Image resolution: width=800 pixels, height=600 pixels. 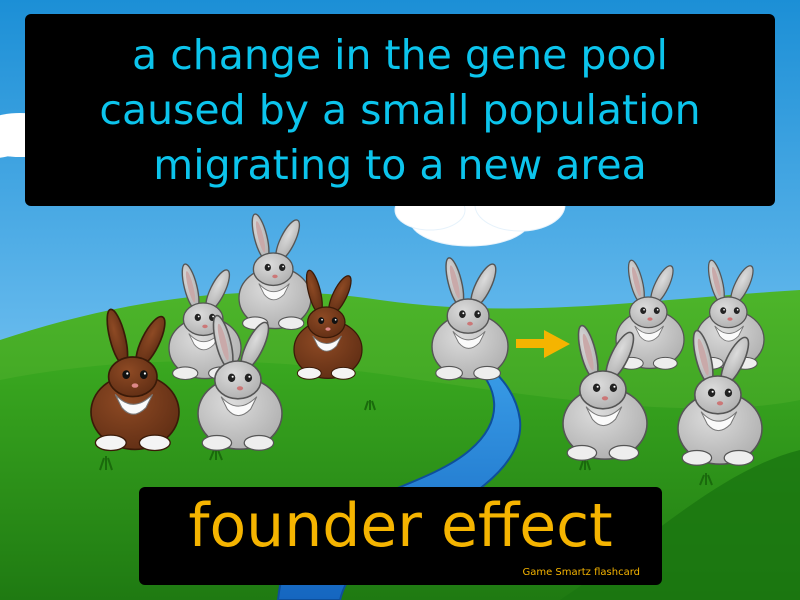 I want to click on definition-line: migrating to a new area, so click(x=400, y=164).